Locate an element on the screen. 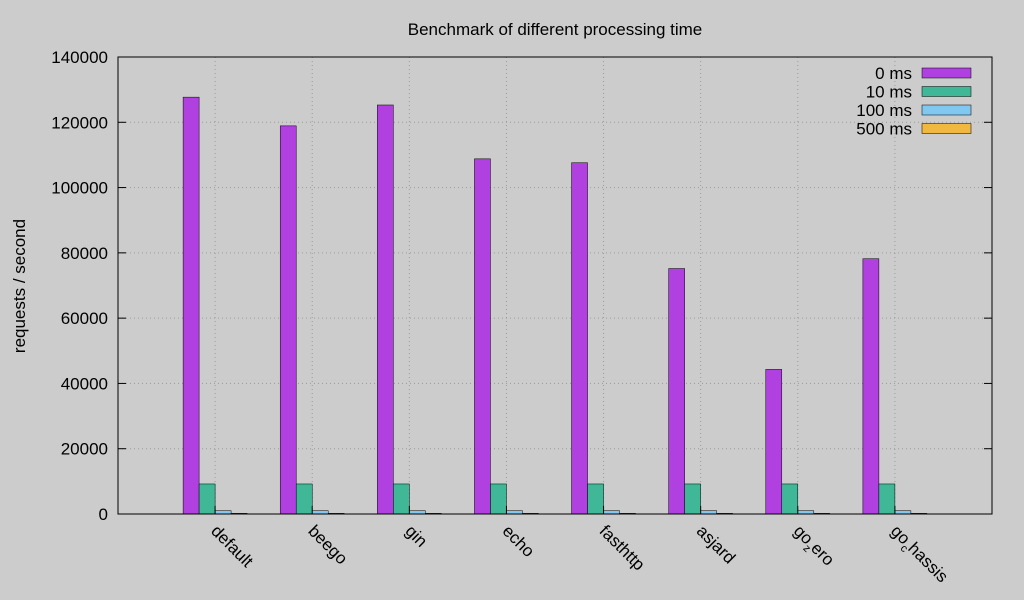 This screenshot has height=600, width=1024. y-tick-label: 60000 is located at coordinates (84, 318).